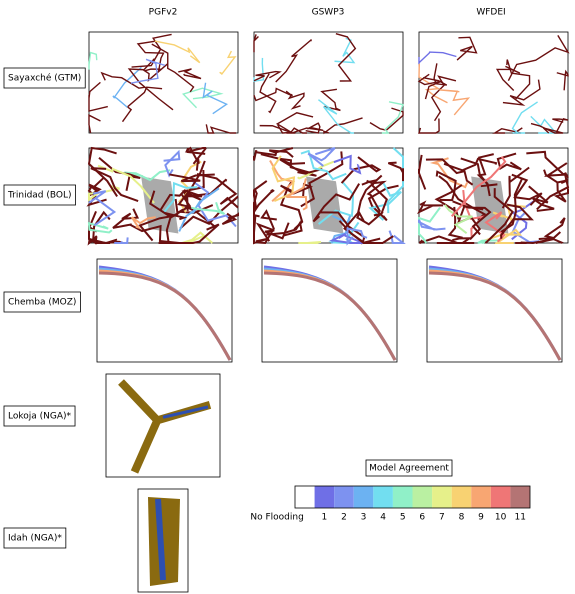 This screenshot has height=594, width=575. I want to click on legend-title: Model Agreement, so click(409, 468).